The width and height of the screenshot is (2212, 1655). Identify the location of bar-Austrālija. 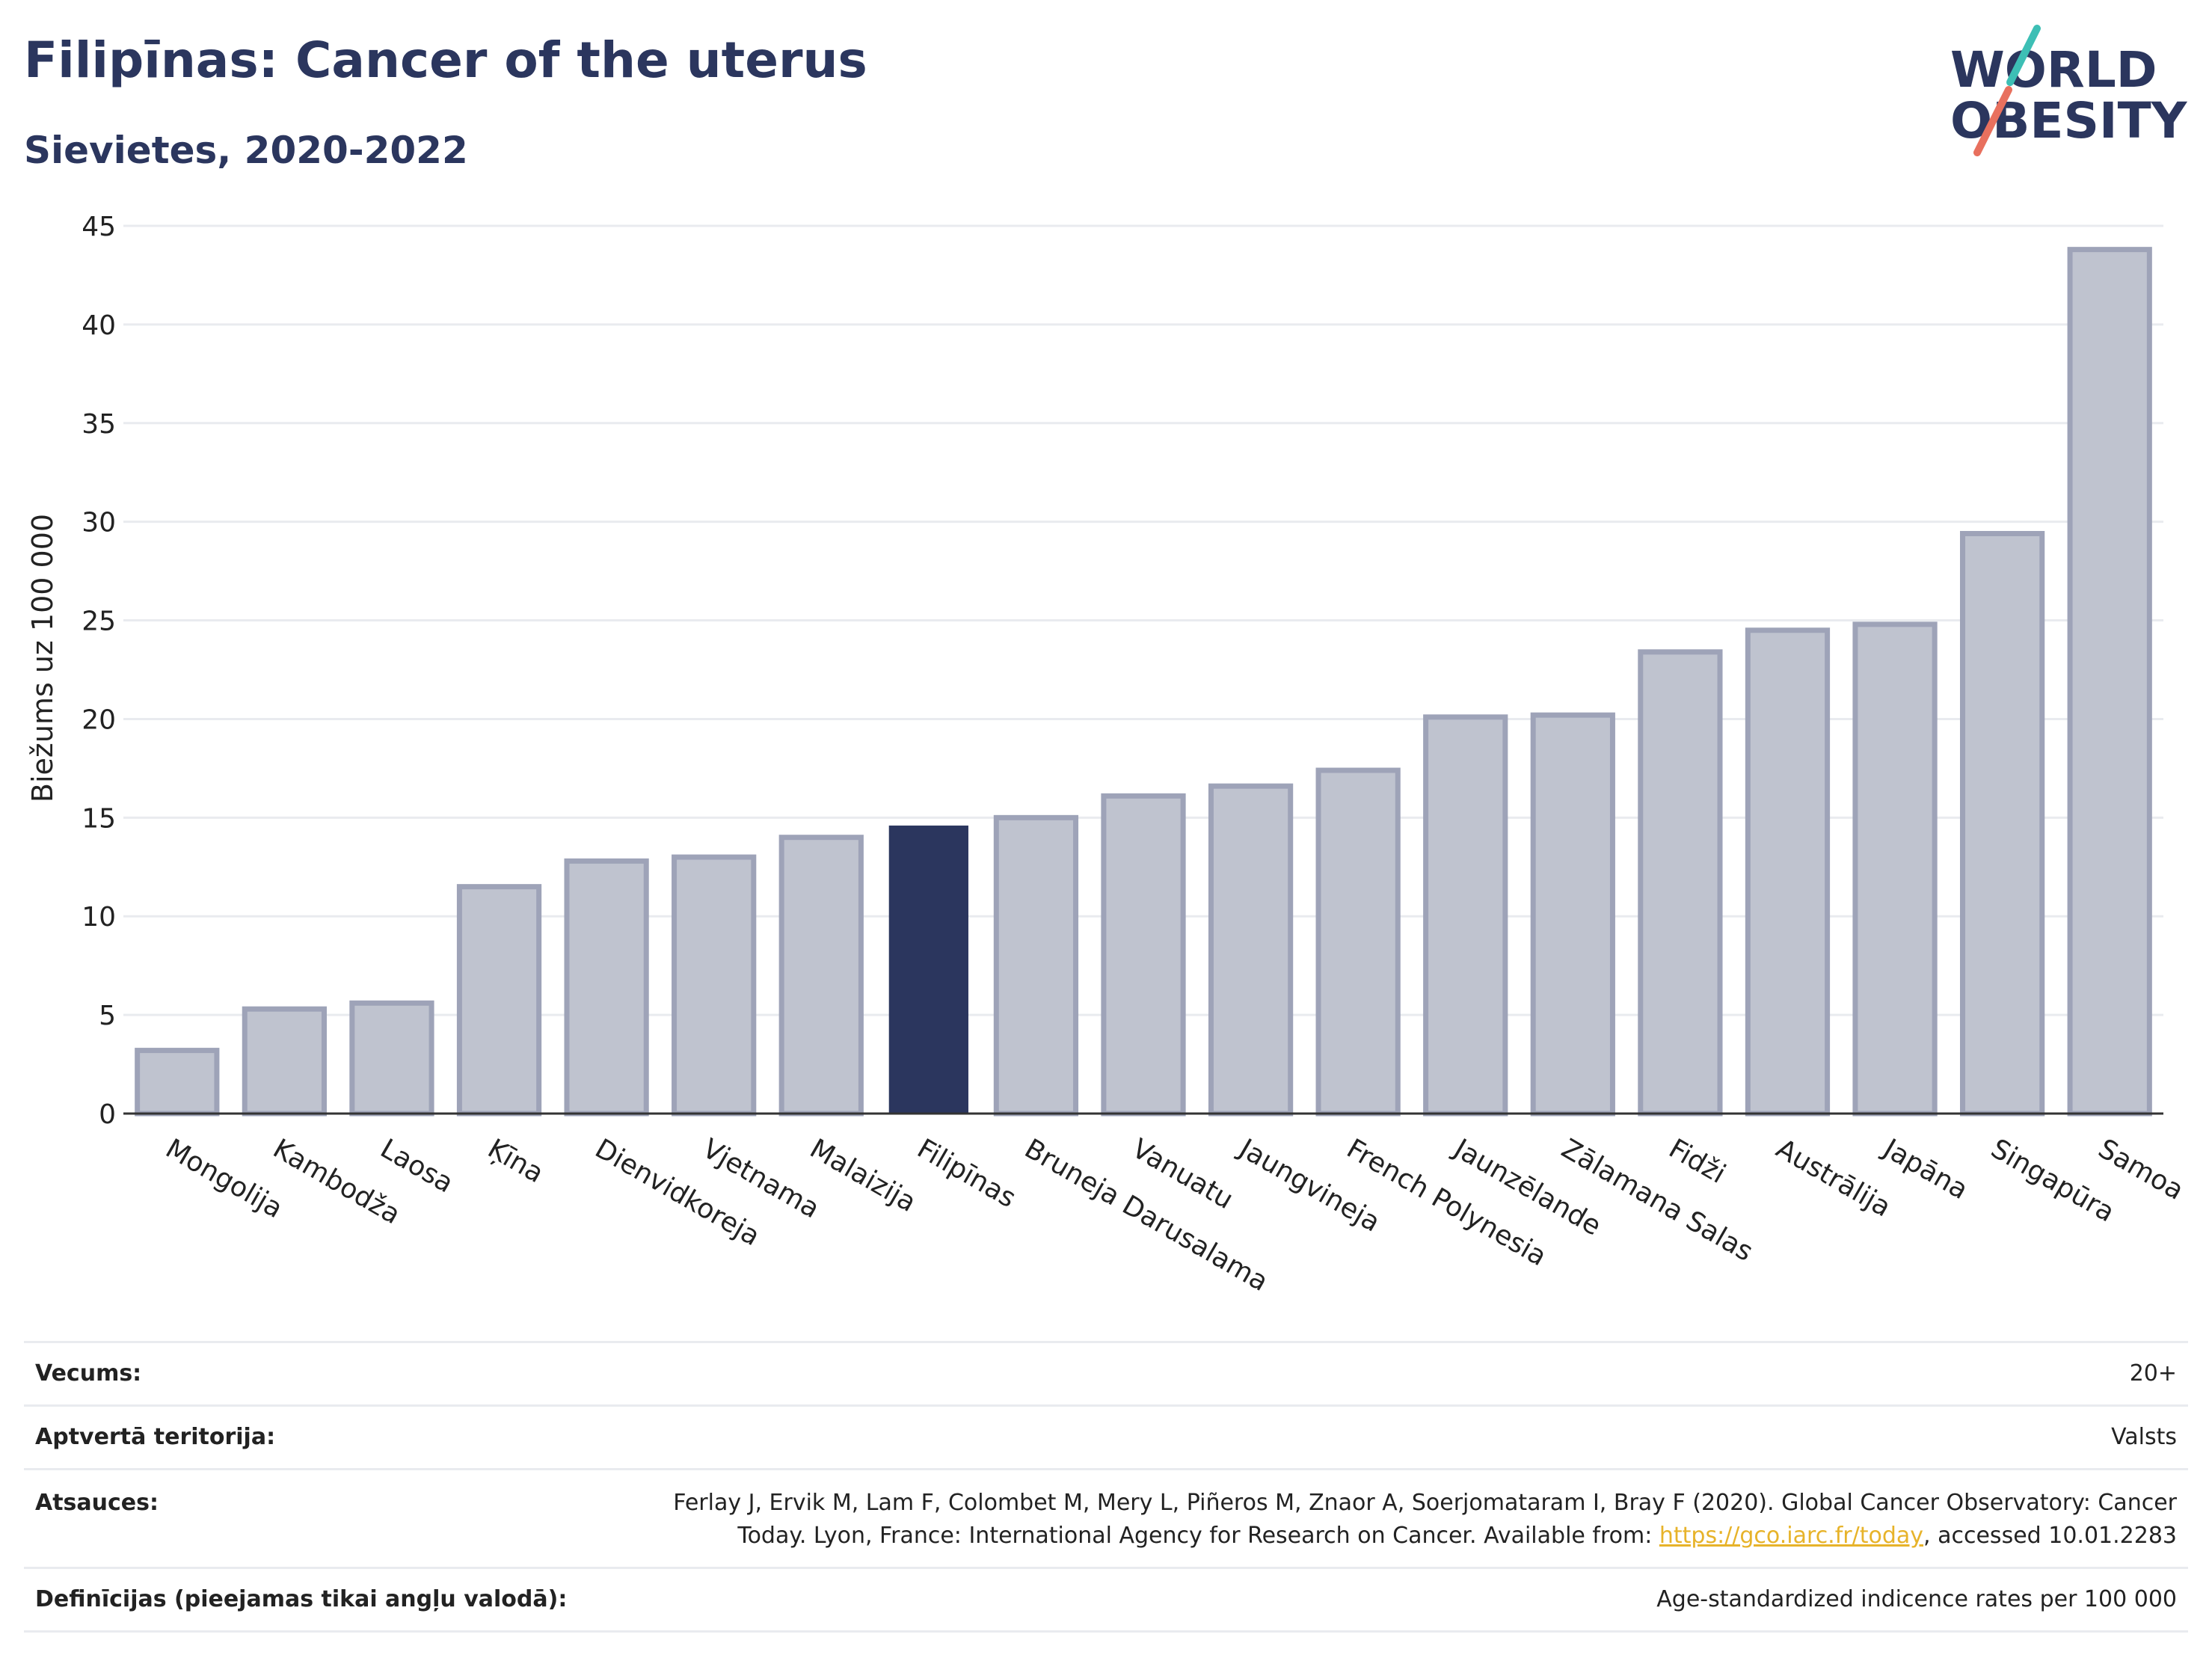
(1788, 872).